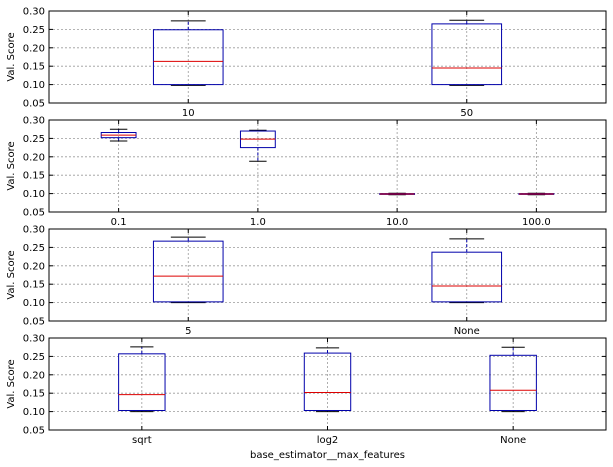  What do you see at coordinates (188, 113) in the screenshot?
I see `x-tick-label: 10` at bounding box center [188, 113].